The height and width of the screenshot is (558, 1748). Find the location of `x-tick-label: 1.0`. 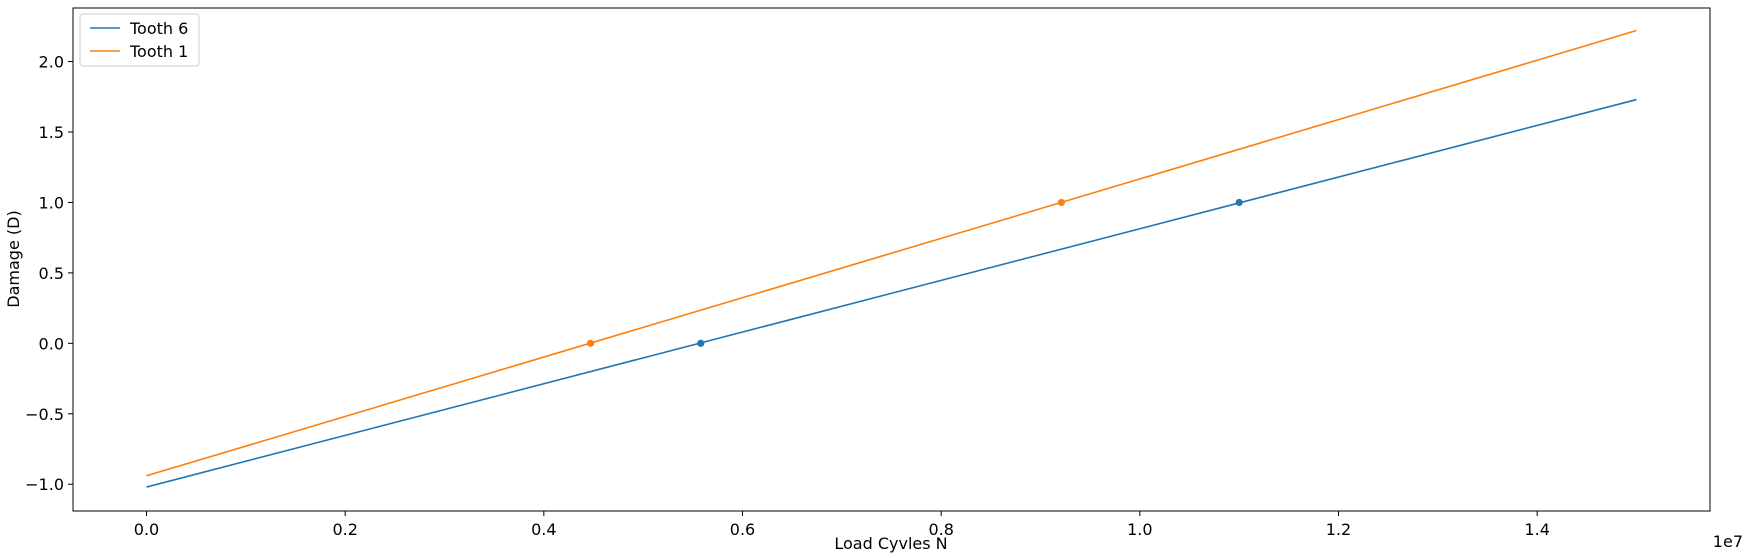

x-tick-label: 1.0 is located at coordinates (1139, 529).